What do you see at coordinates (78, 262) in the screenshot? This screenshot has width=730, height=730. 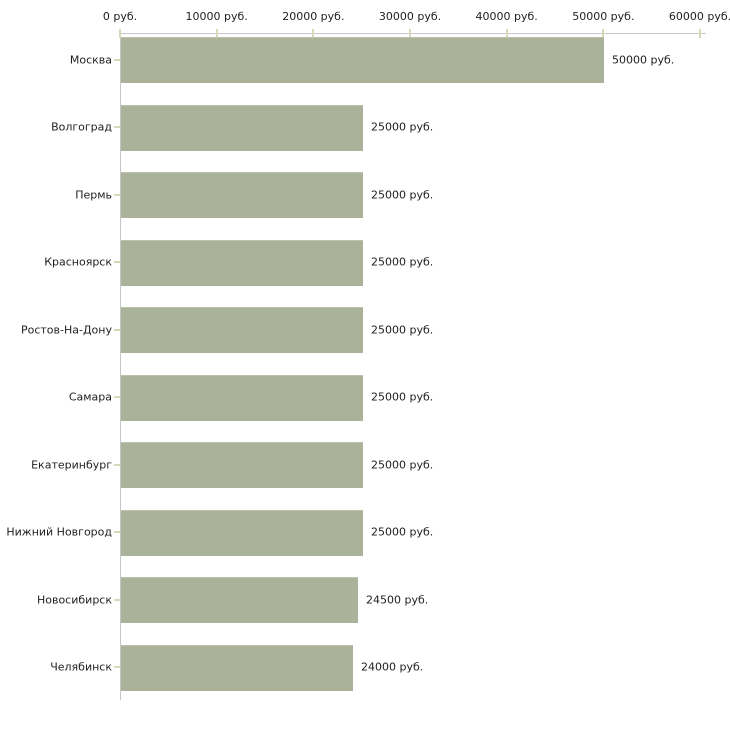 I see `category-label: Красноярск` at bounding box center [78, 262].